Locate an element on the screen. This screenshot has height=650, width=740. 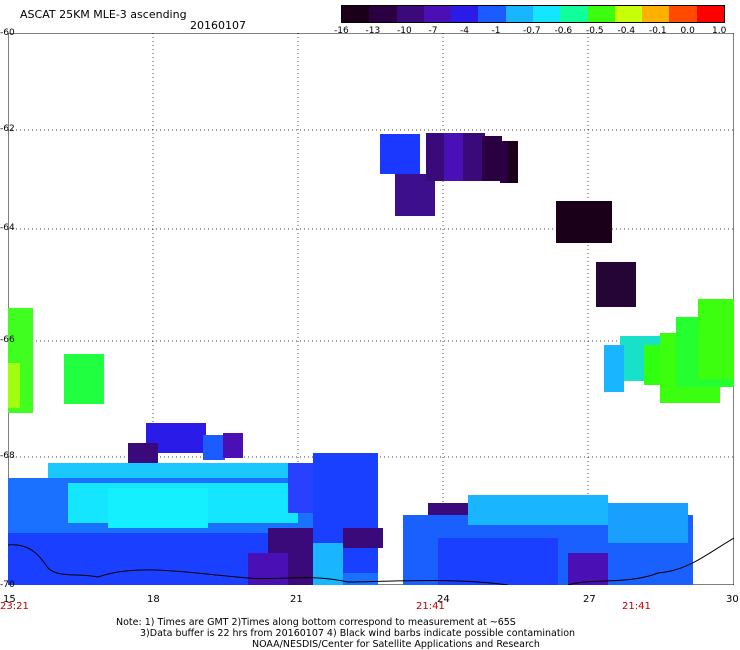
y-tick: -70 is located at coordinates (7, 585).